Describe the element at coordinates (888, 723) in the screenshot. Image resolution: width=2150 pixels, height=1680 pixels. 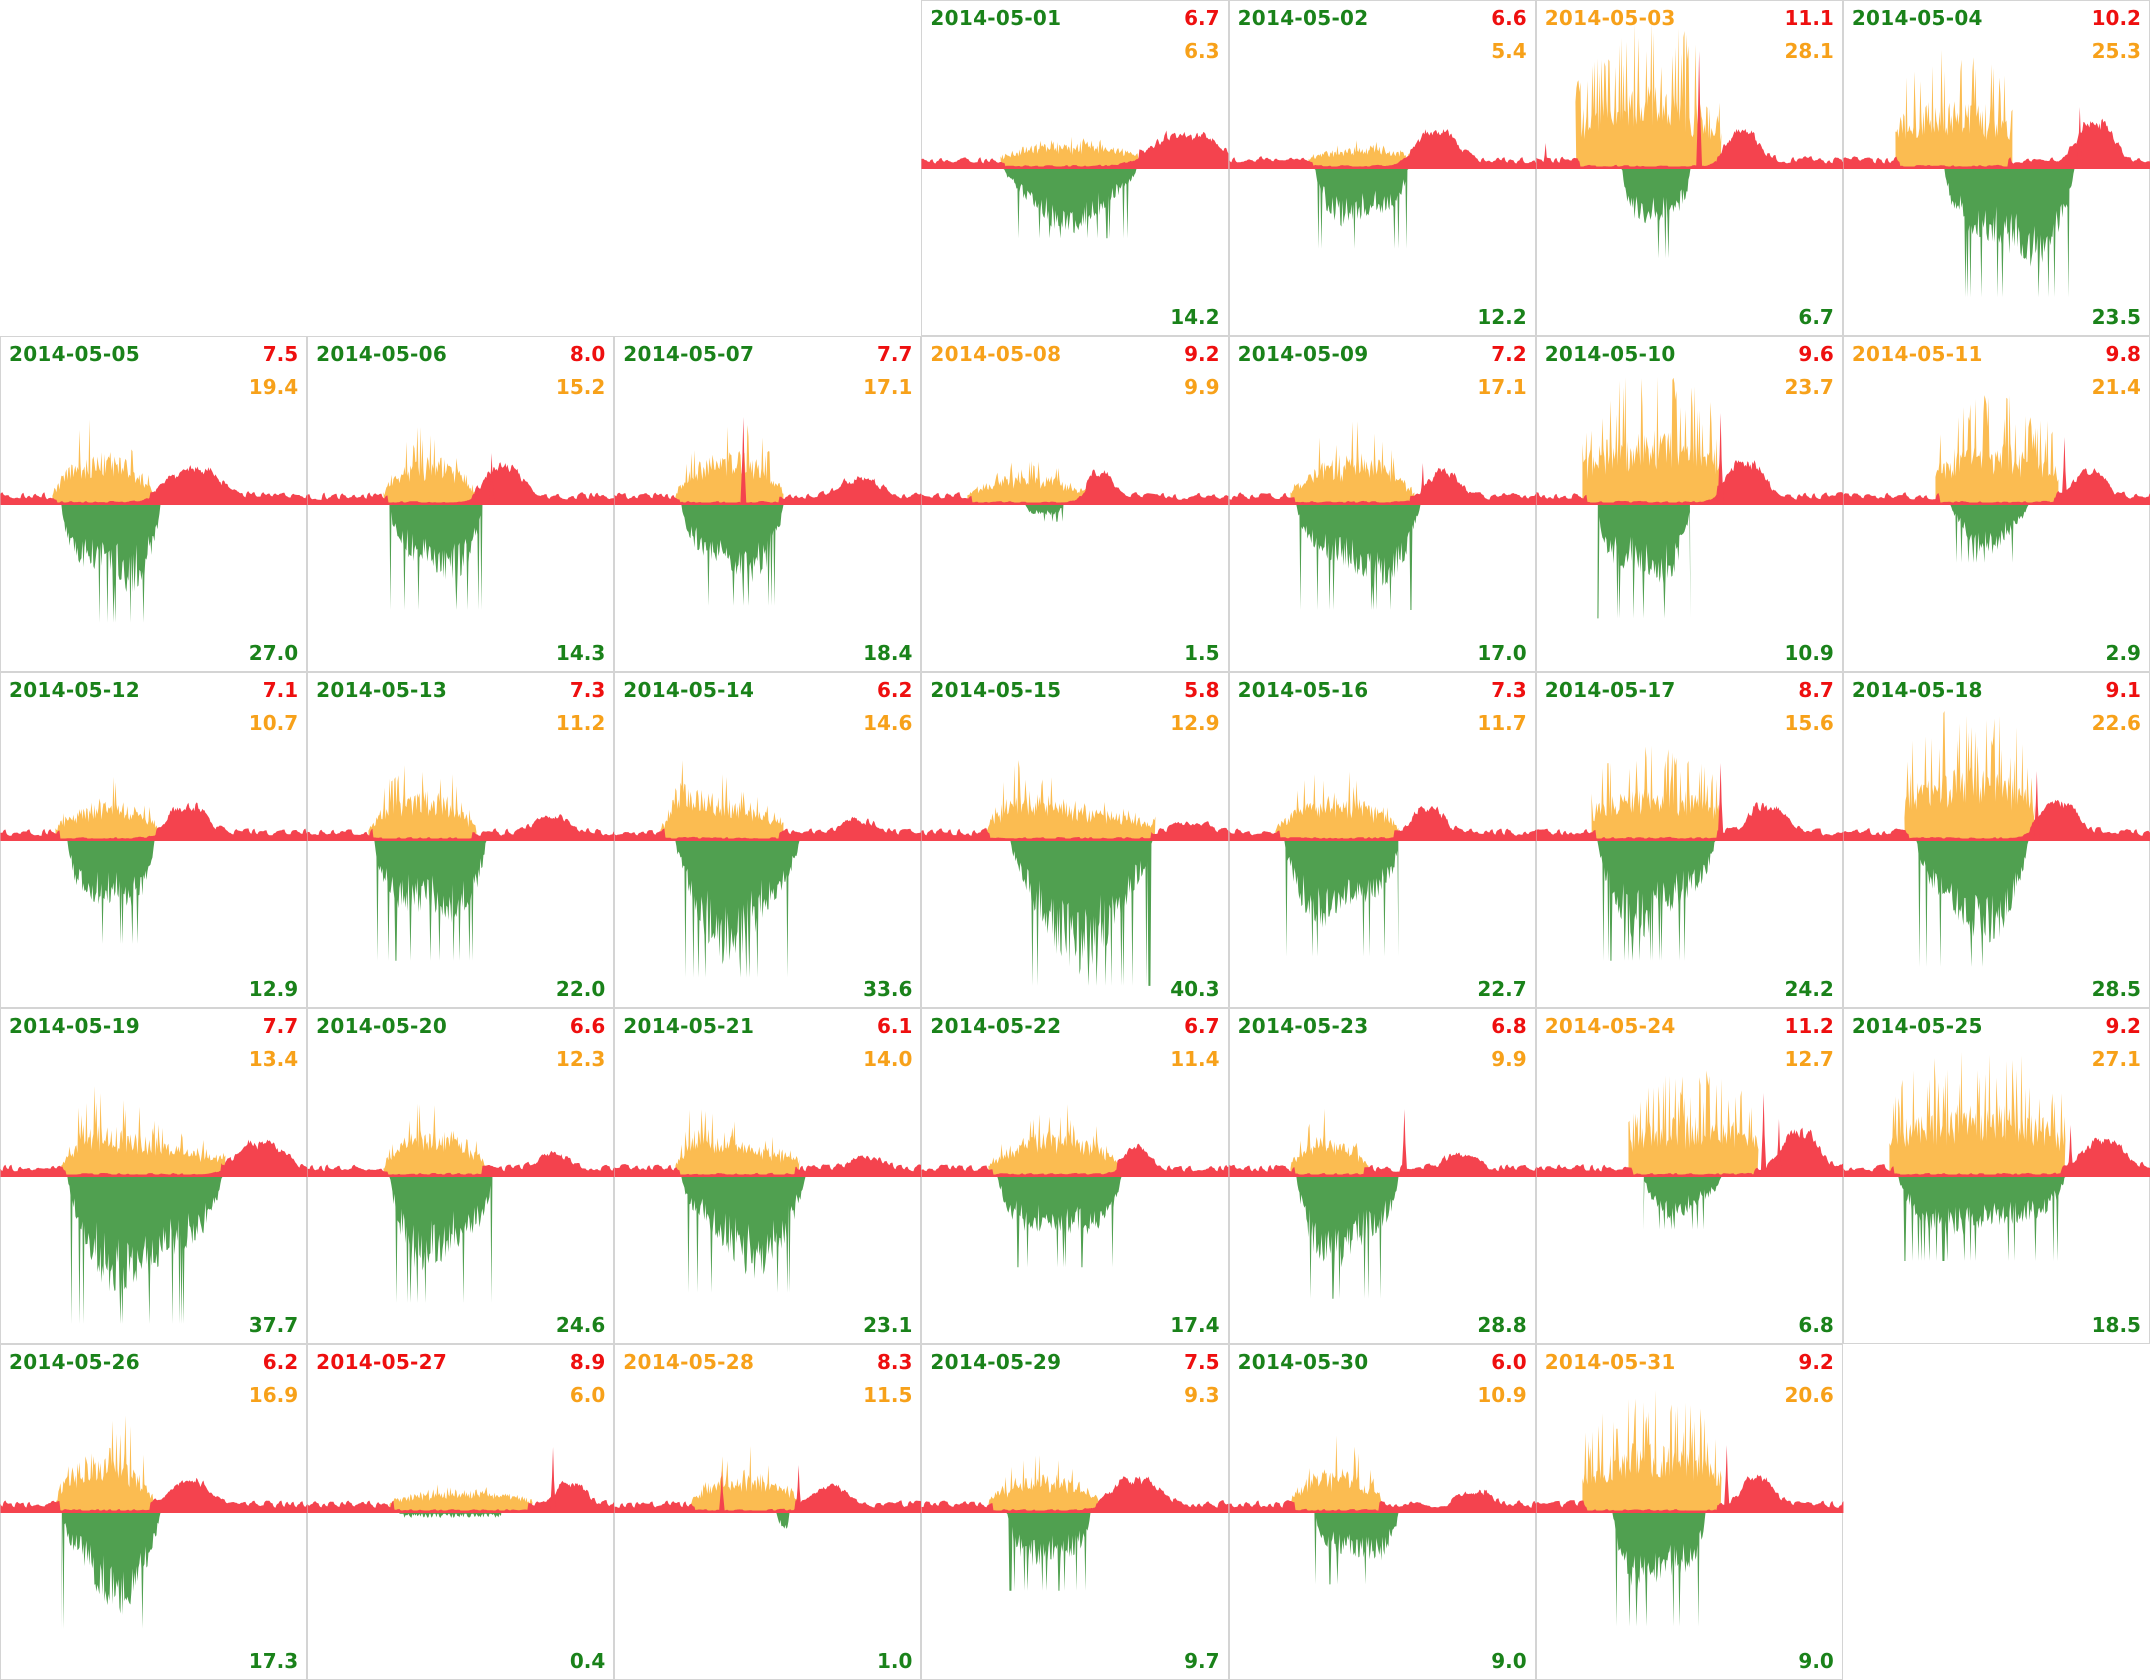
I see `orange-summary-value: 14.6` at that location.